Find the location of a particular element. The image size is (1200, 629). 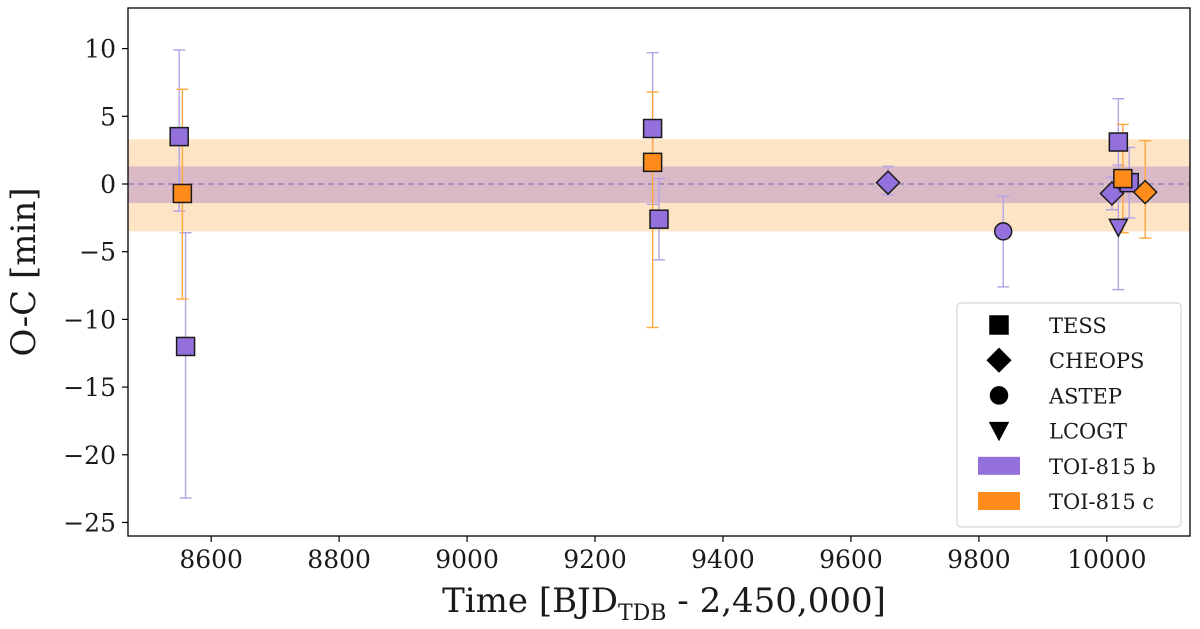

legend-label: ASTEP is located at coordinates (1085, 396).